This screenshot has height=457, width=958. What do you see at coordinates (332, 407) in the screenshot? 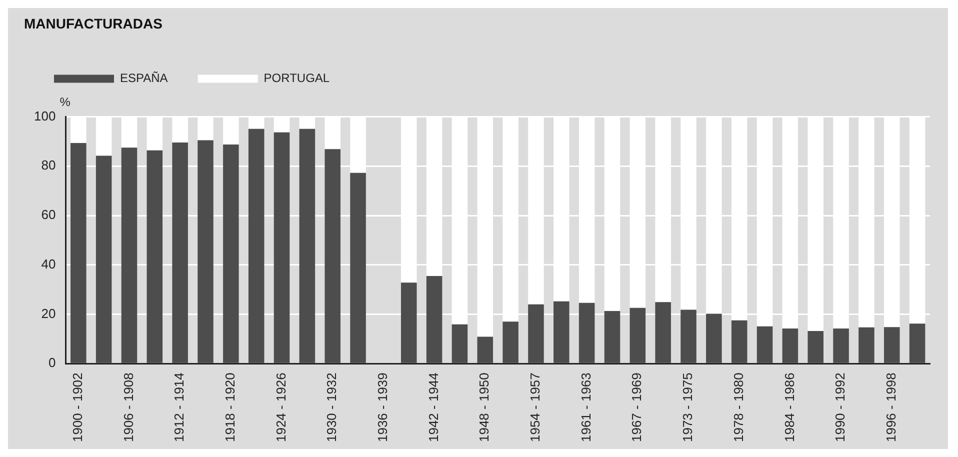
I see `x-tick-label: 1930 - 1932` at bounding box center [332, 407].